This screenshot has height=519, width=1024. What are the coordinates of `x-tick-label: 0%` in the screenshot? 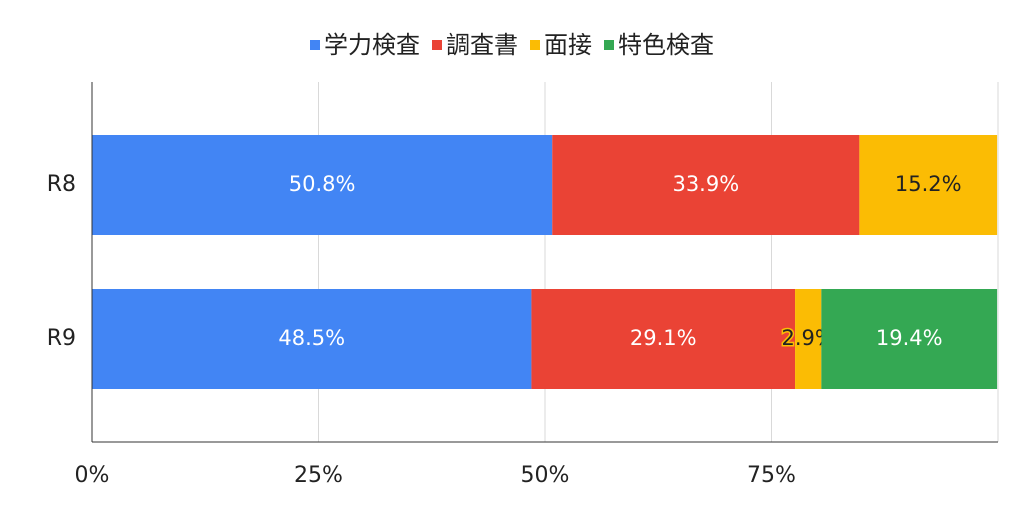 It's located at (92, 475).